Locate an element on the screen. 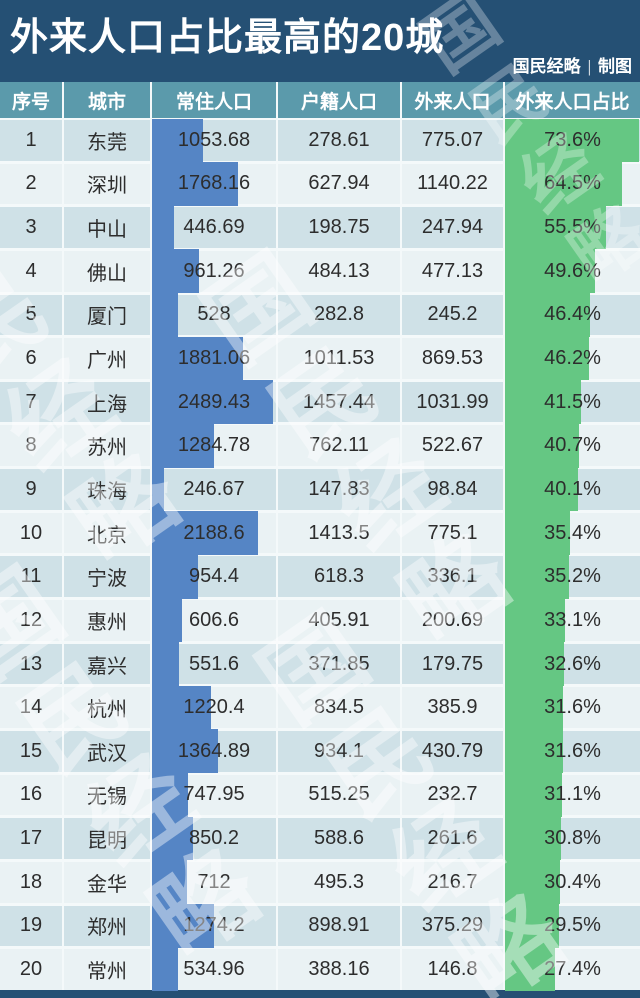 The height and width of the screenshot is (998, 640). registered-population-value: 495.3 is located at coordinates (339, 881).